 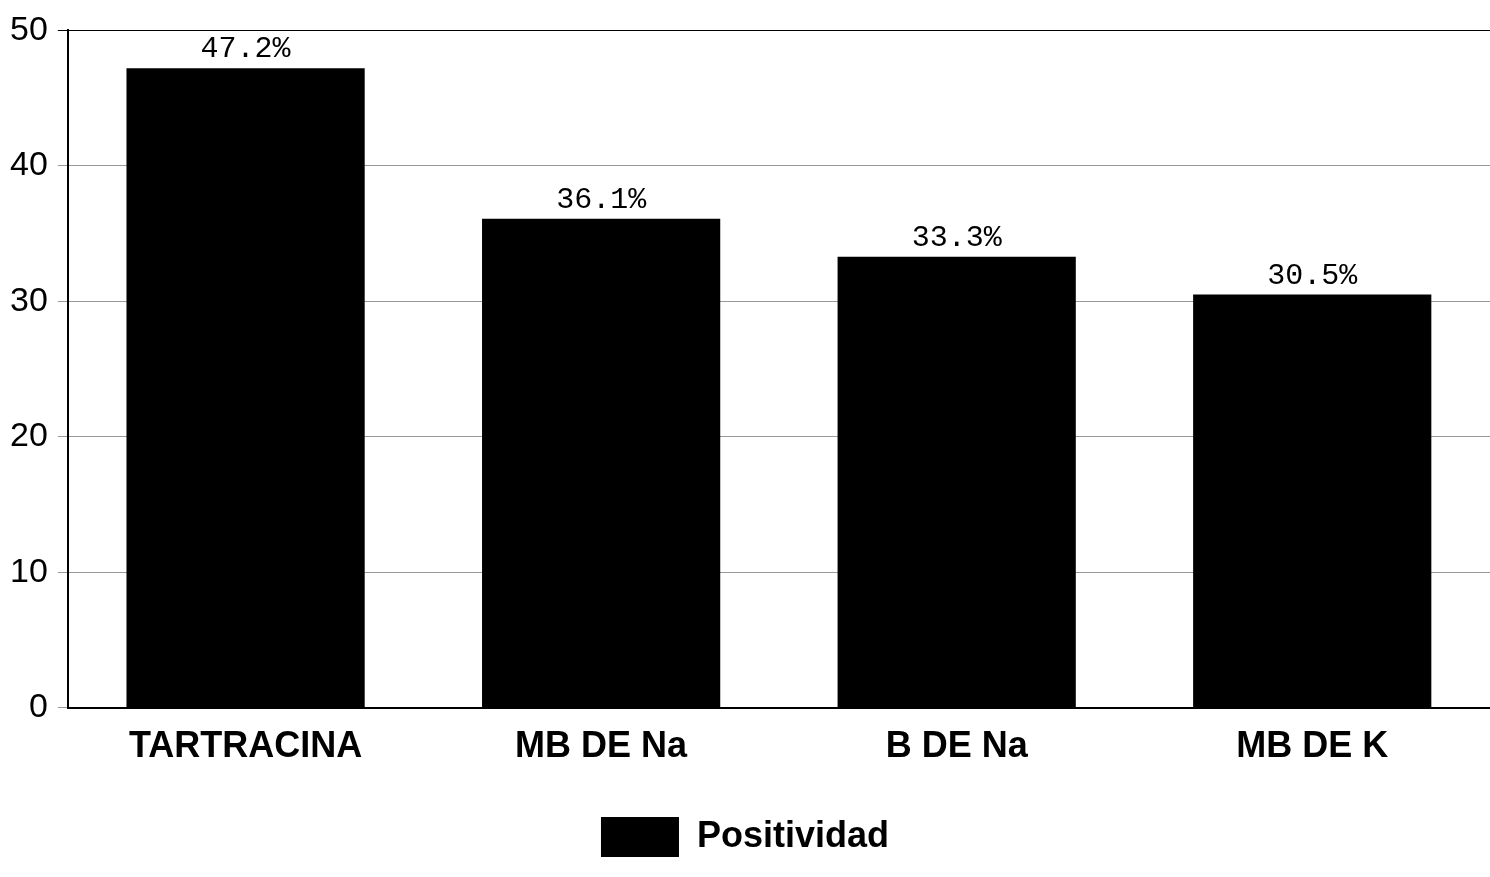 I want to click on y-tick-label: 0, so click(x=38, y=705).